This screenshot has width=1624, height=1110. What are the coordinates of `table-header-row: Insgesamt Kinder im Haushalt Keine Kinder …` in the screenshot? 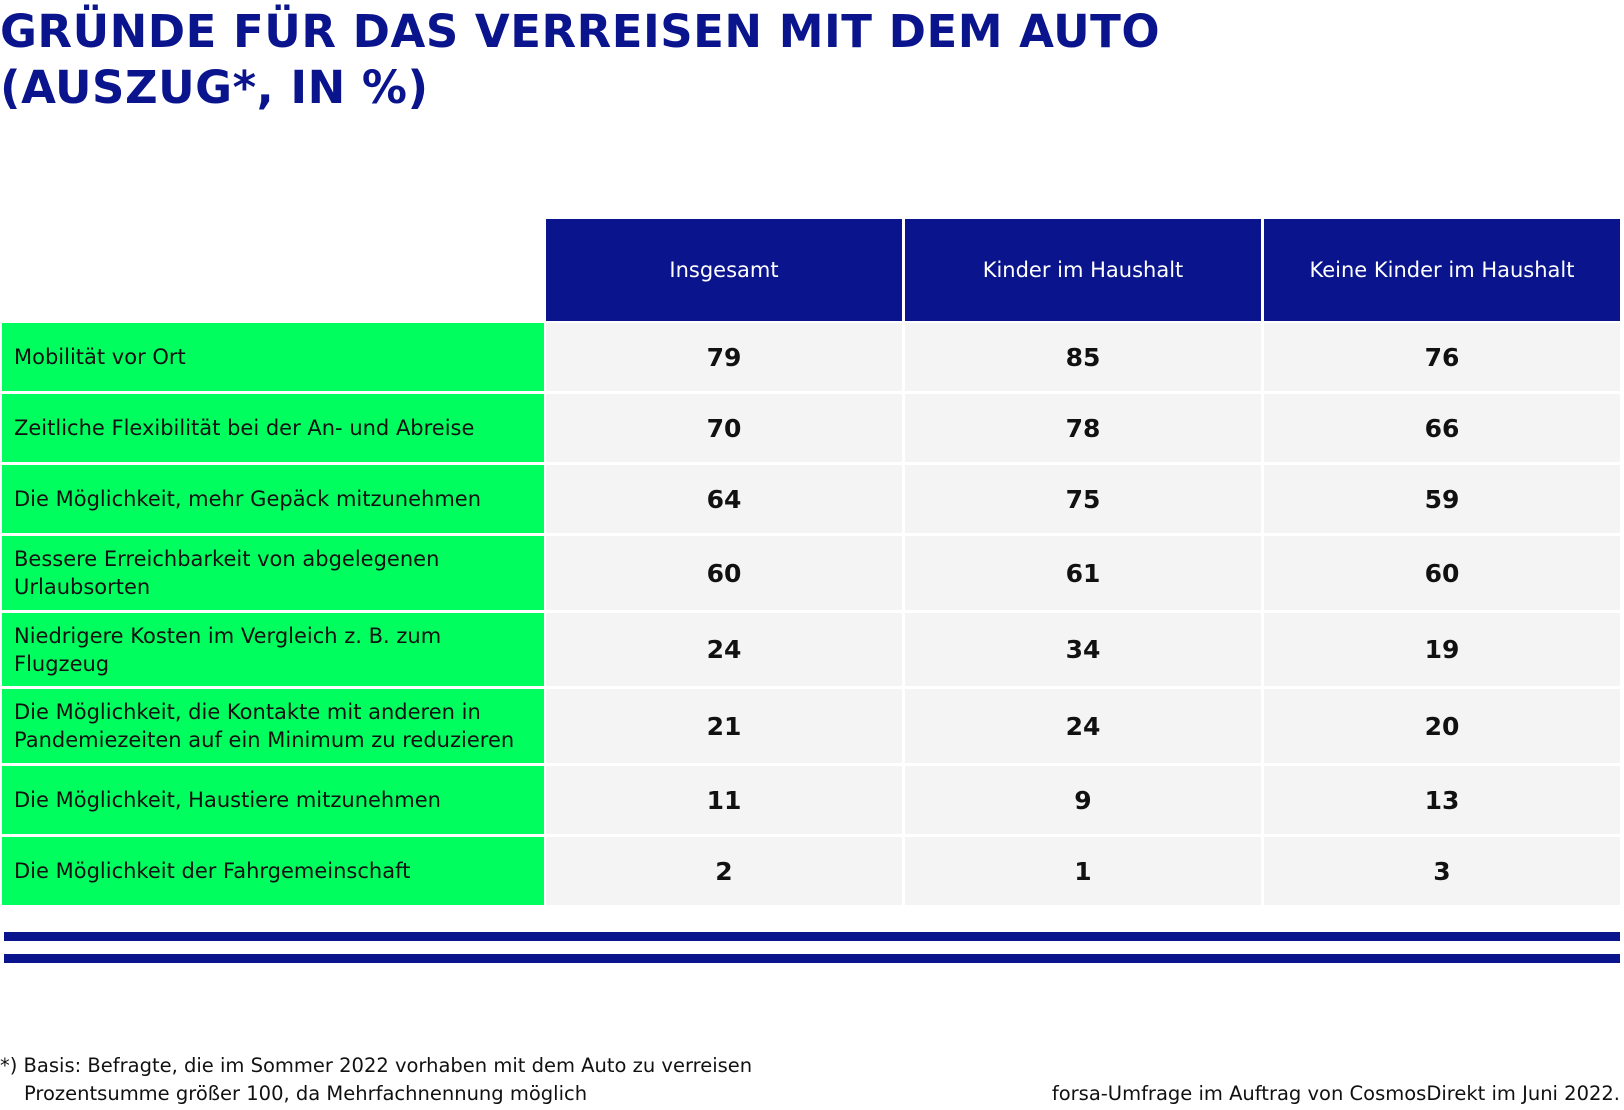 It's located at (812, 270).